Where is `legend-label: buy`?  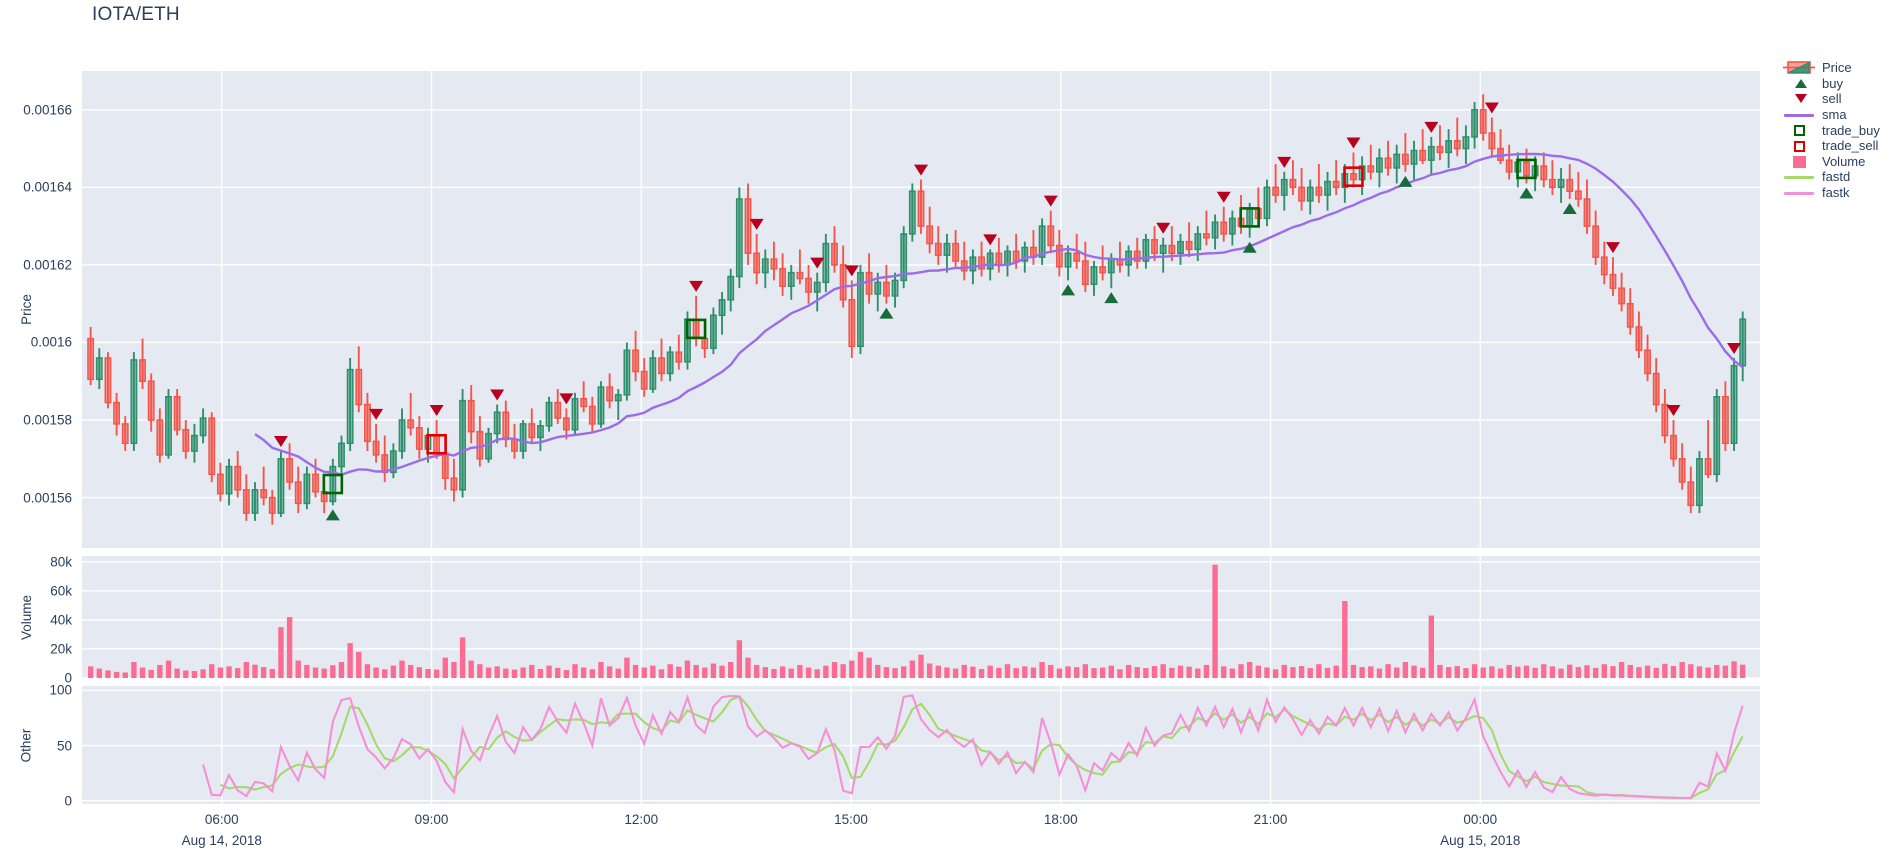 legend-label: buy is located at coordinates (1832, 83).